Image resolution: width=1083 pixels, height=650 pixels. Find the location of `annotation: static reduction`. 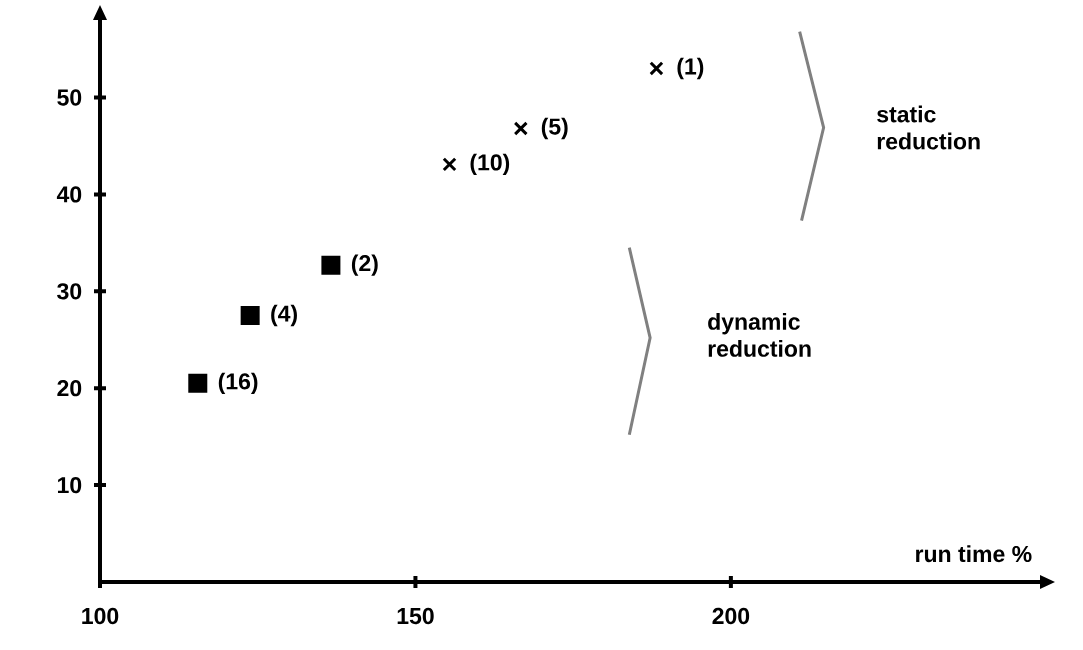

annotation: static reduction is located at coordinates (928, 127).